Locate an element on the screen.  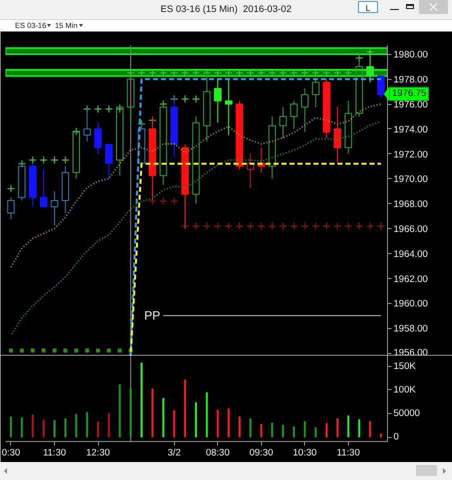
x-tick-label: 09:30 is located at coordinates (261, 453).